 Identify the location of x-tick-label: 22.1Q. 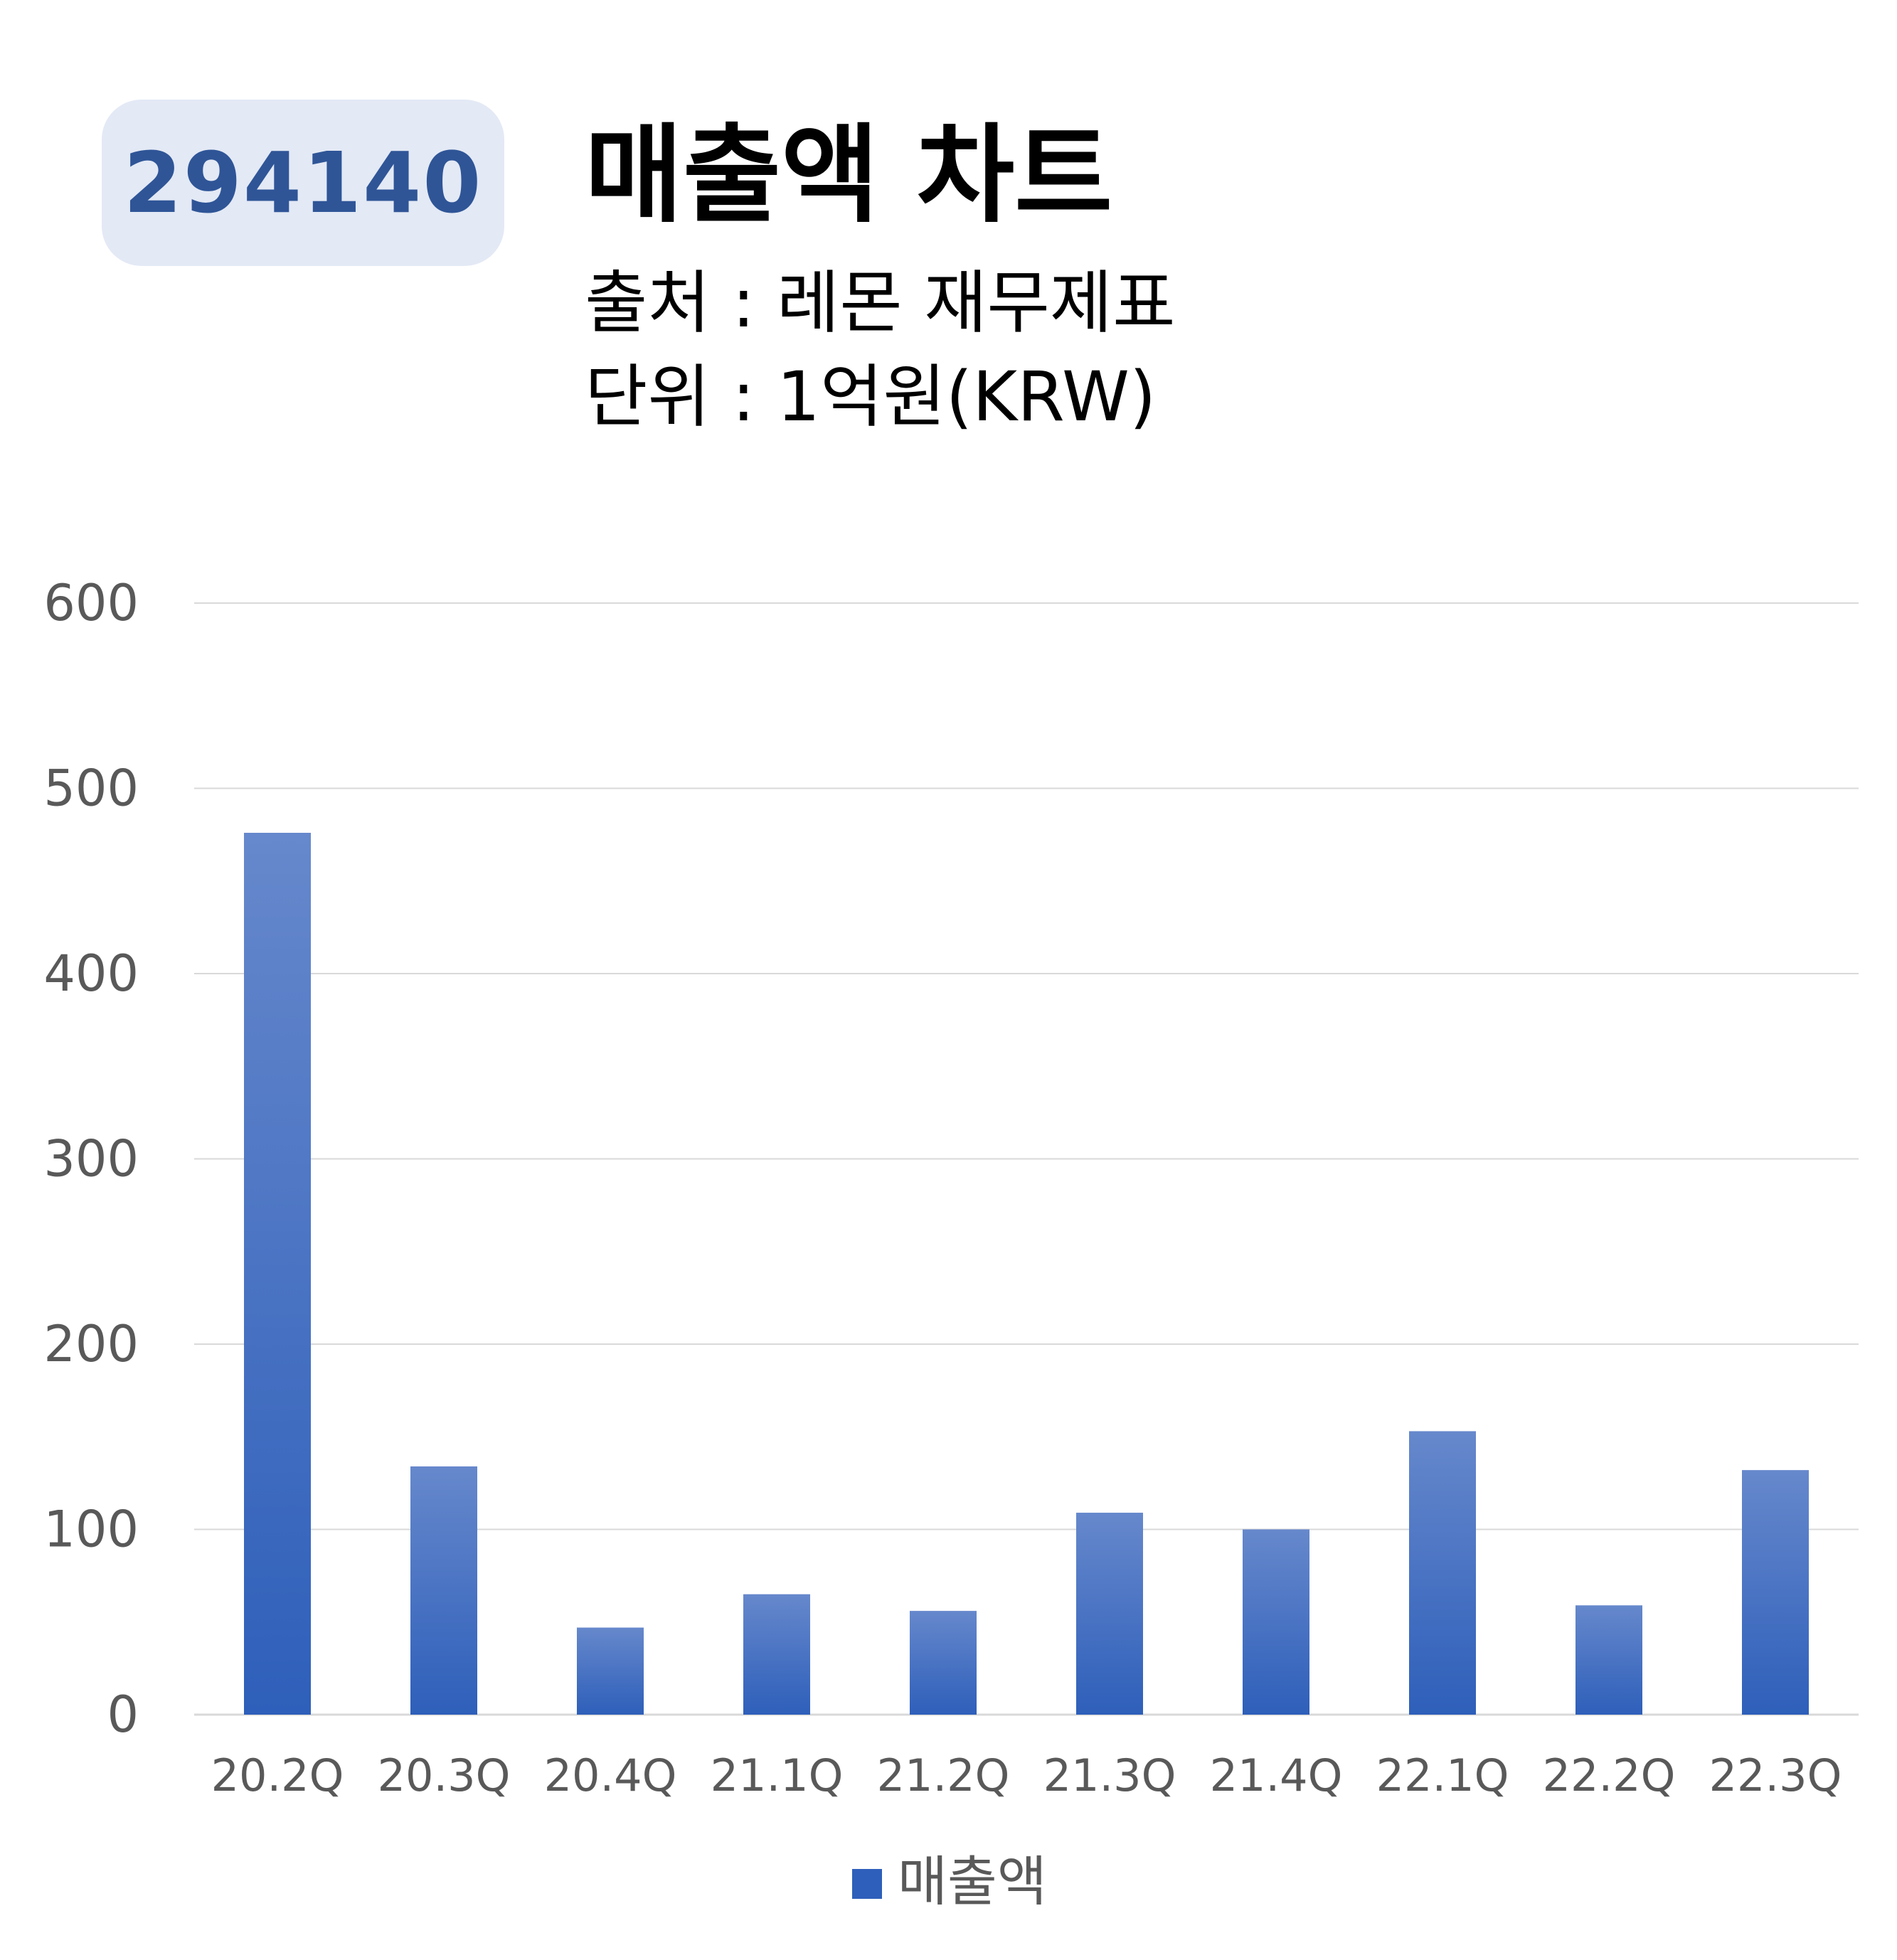
(1442, 1775).